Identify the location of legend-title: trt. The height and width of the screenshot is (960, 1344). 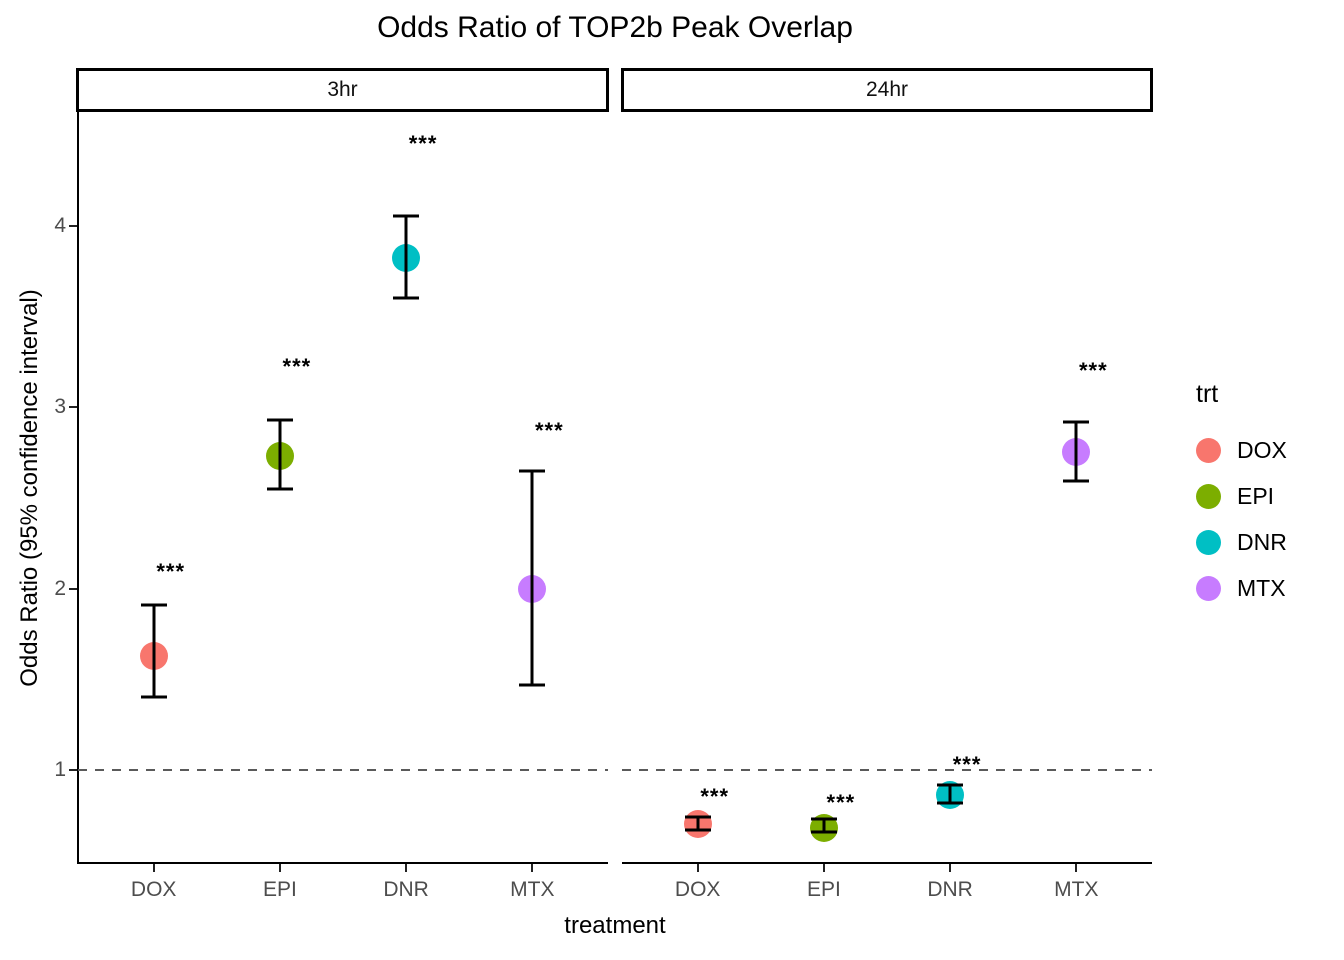
(1207, 394).